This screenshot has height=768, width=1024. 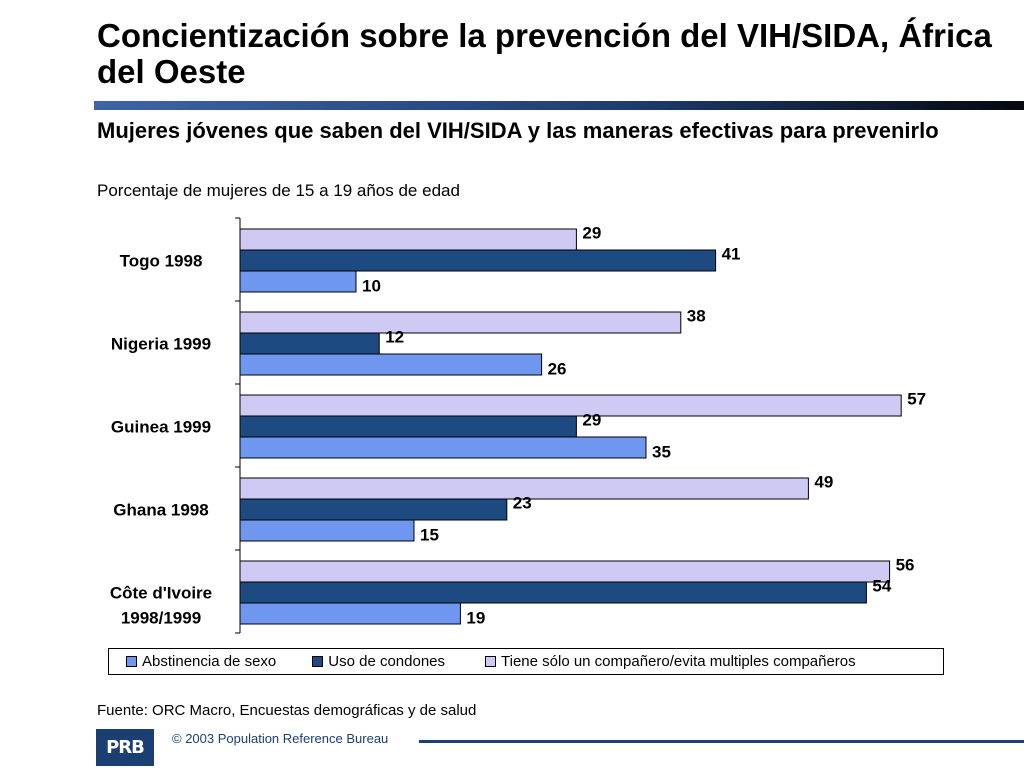 I want to click on data-label-abstinencia-3: 15, so click(x=429, y=535).